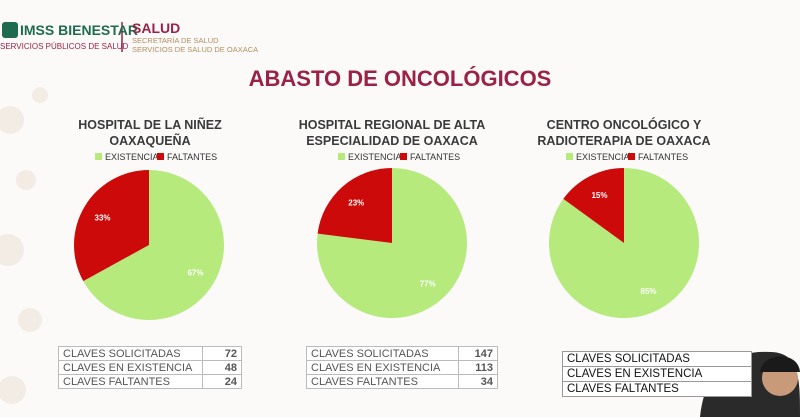  Describe the element at coordinates (79, 30) in the screenshot. I see `brand: IMSS BIENESTAR` at that location.